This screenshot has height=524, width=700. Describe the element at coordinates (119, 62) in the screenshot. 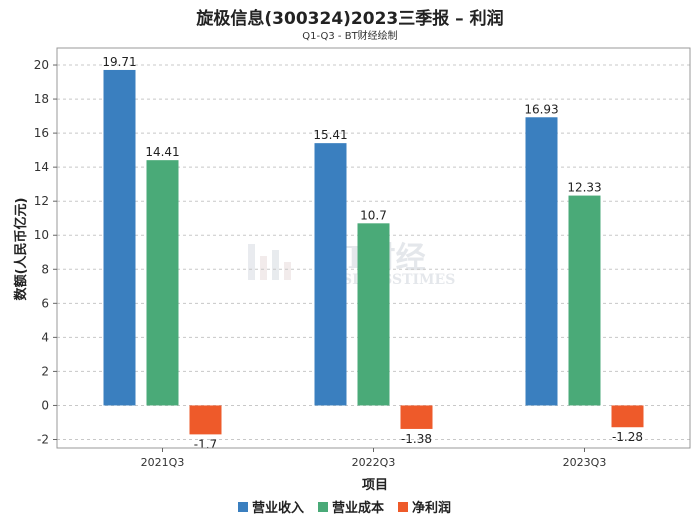

I see `data-label: 19.71` at that location.